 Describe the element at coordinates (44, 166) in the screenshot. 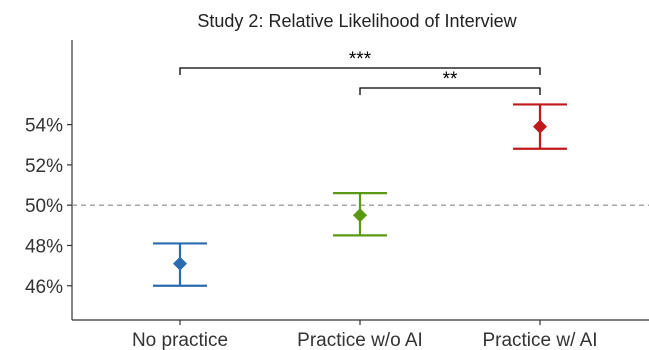

I see `y-tick-label: 52%` at that location.